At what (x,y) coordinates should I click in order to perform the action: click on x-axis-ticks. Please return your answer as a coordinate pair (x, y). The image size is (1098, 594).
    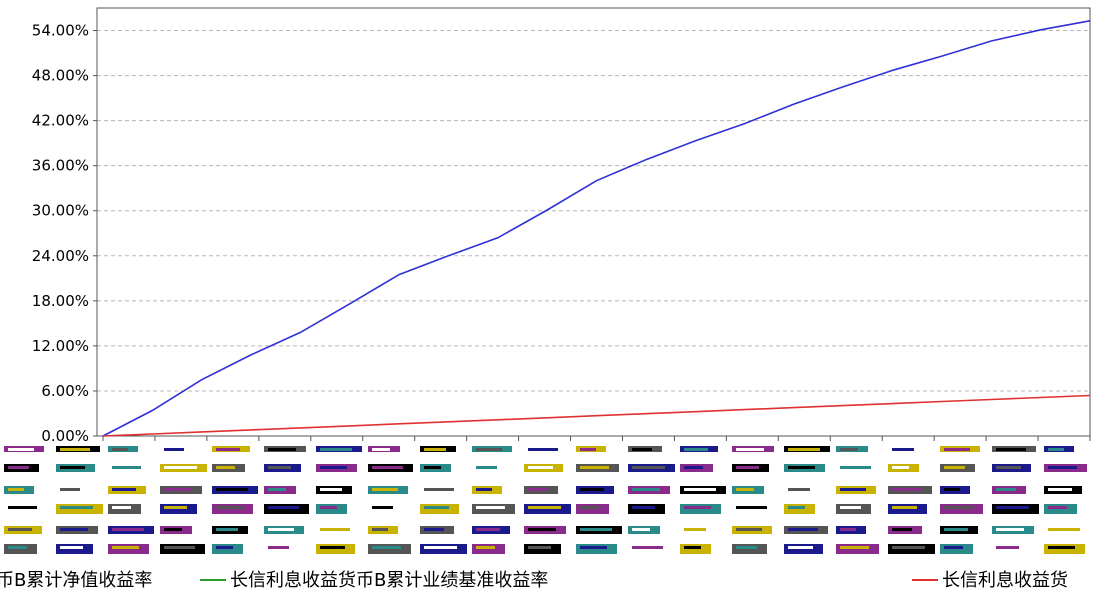
    Looking at the image, I should click on (596, 438).